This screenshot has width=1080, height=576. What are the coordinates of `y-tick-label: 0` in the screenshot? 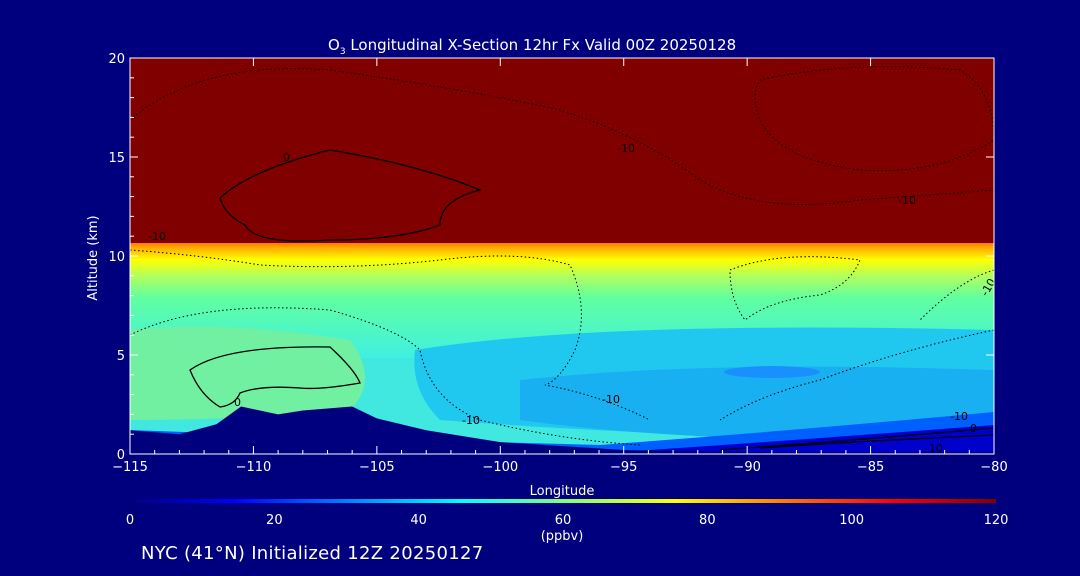 It's located at (121, 455).